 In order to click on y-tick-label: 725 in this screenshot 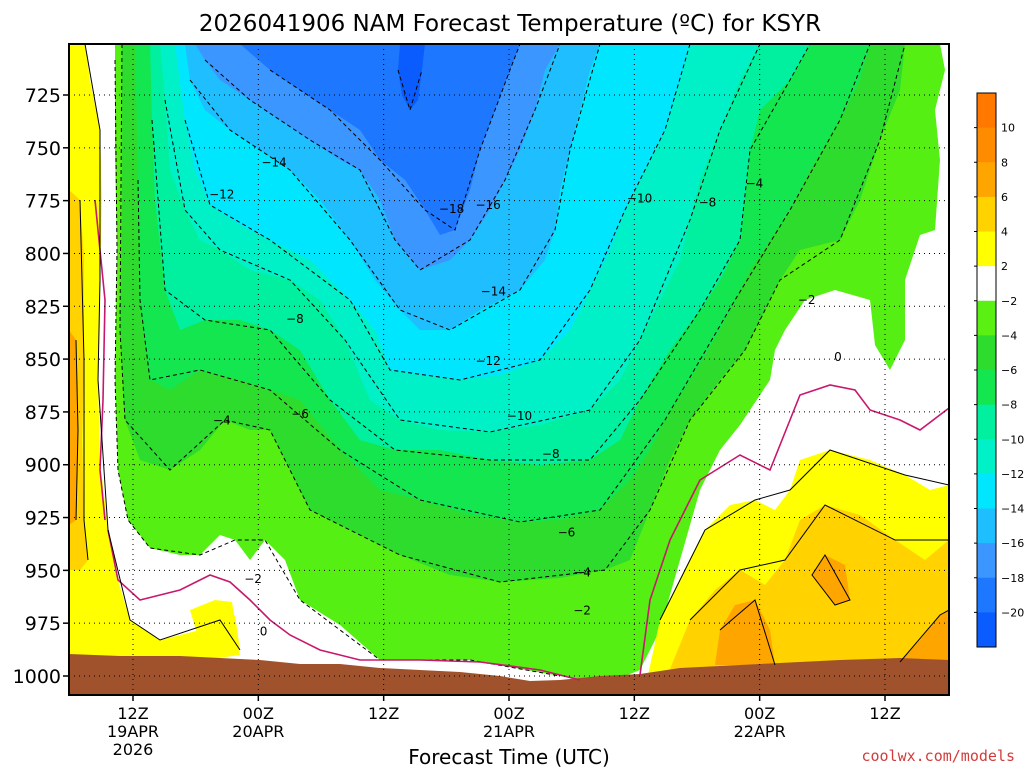, I will do `click(43, 96)`.